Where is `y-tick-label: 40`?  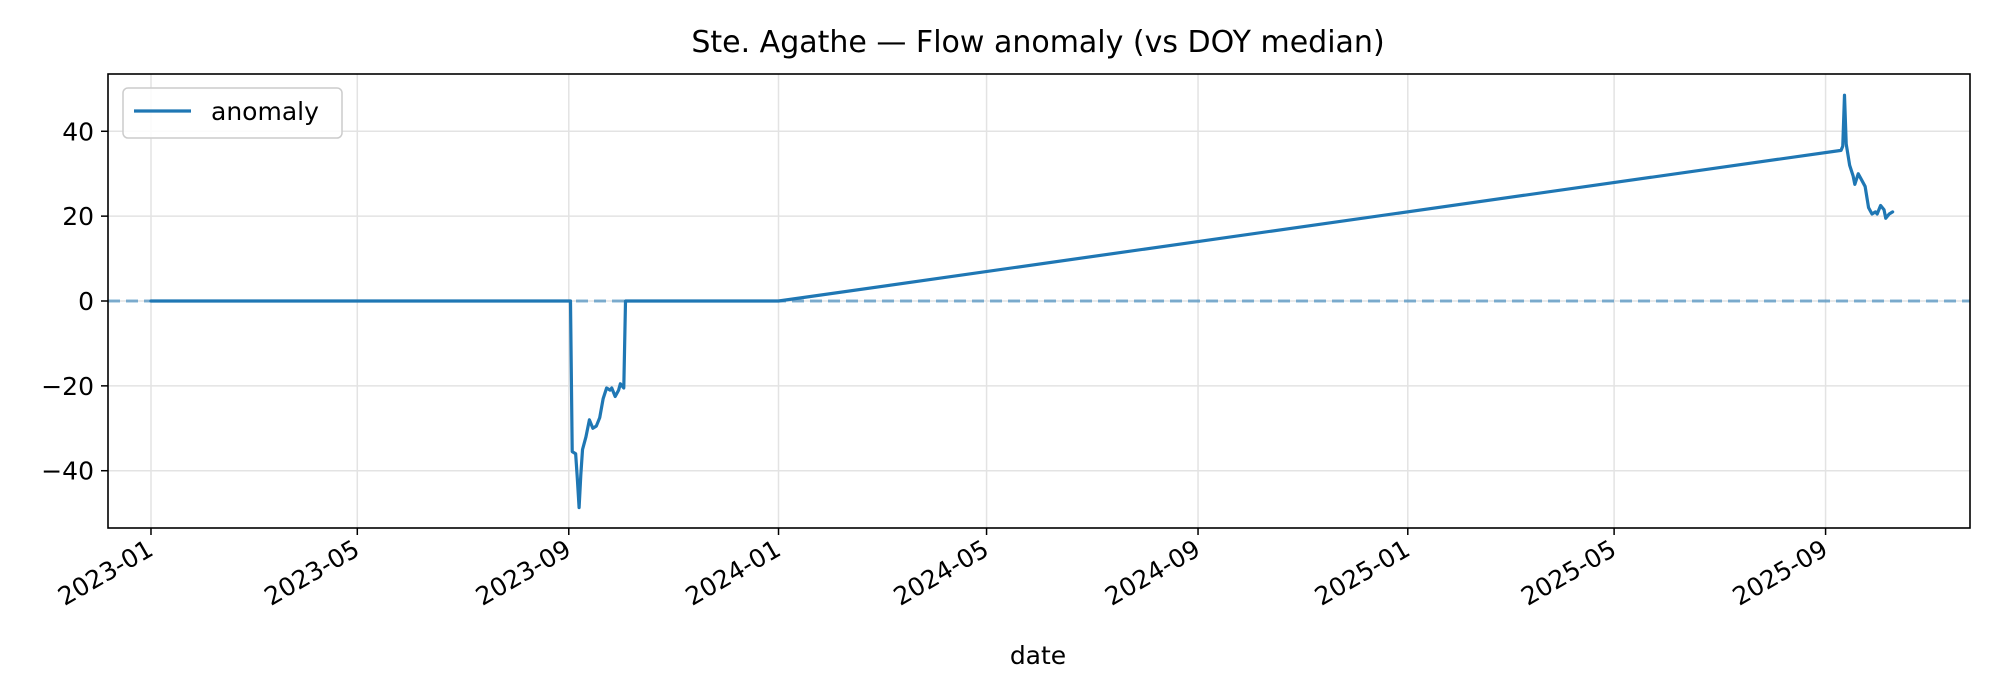 y-tick-label: 40 is located at coordinates (78, 131).